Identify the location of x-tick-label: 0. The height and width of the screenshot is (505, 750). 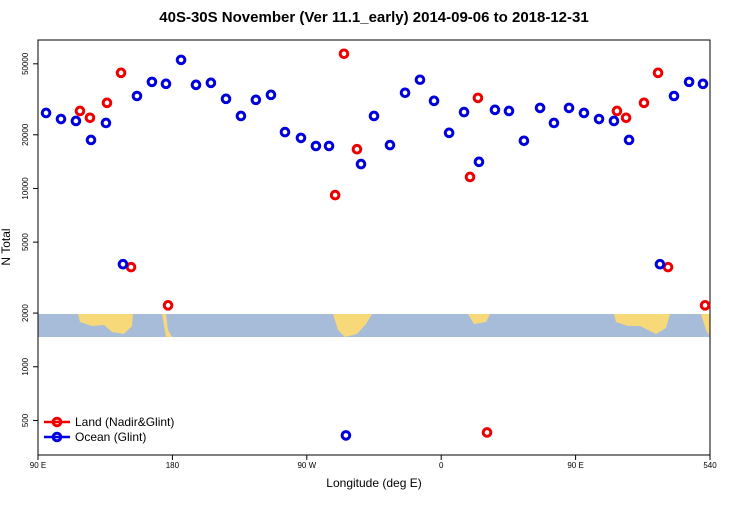
(441, 465).